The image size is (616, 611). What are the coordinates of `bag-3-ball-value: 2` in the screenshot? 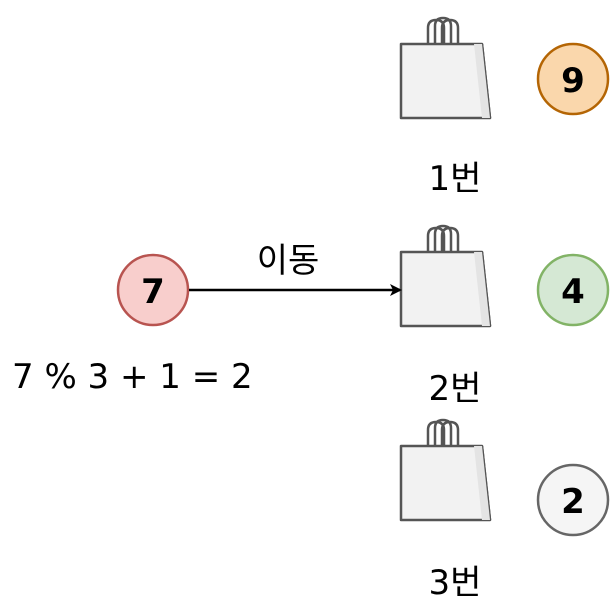 It's located at (573, 502).